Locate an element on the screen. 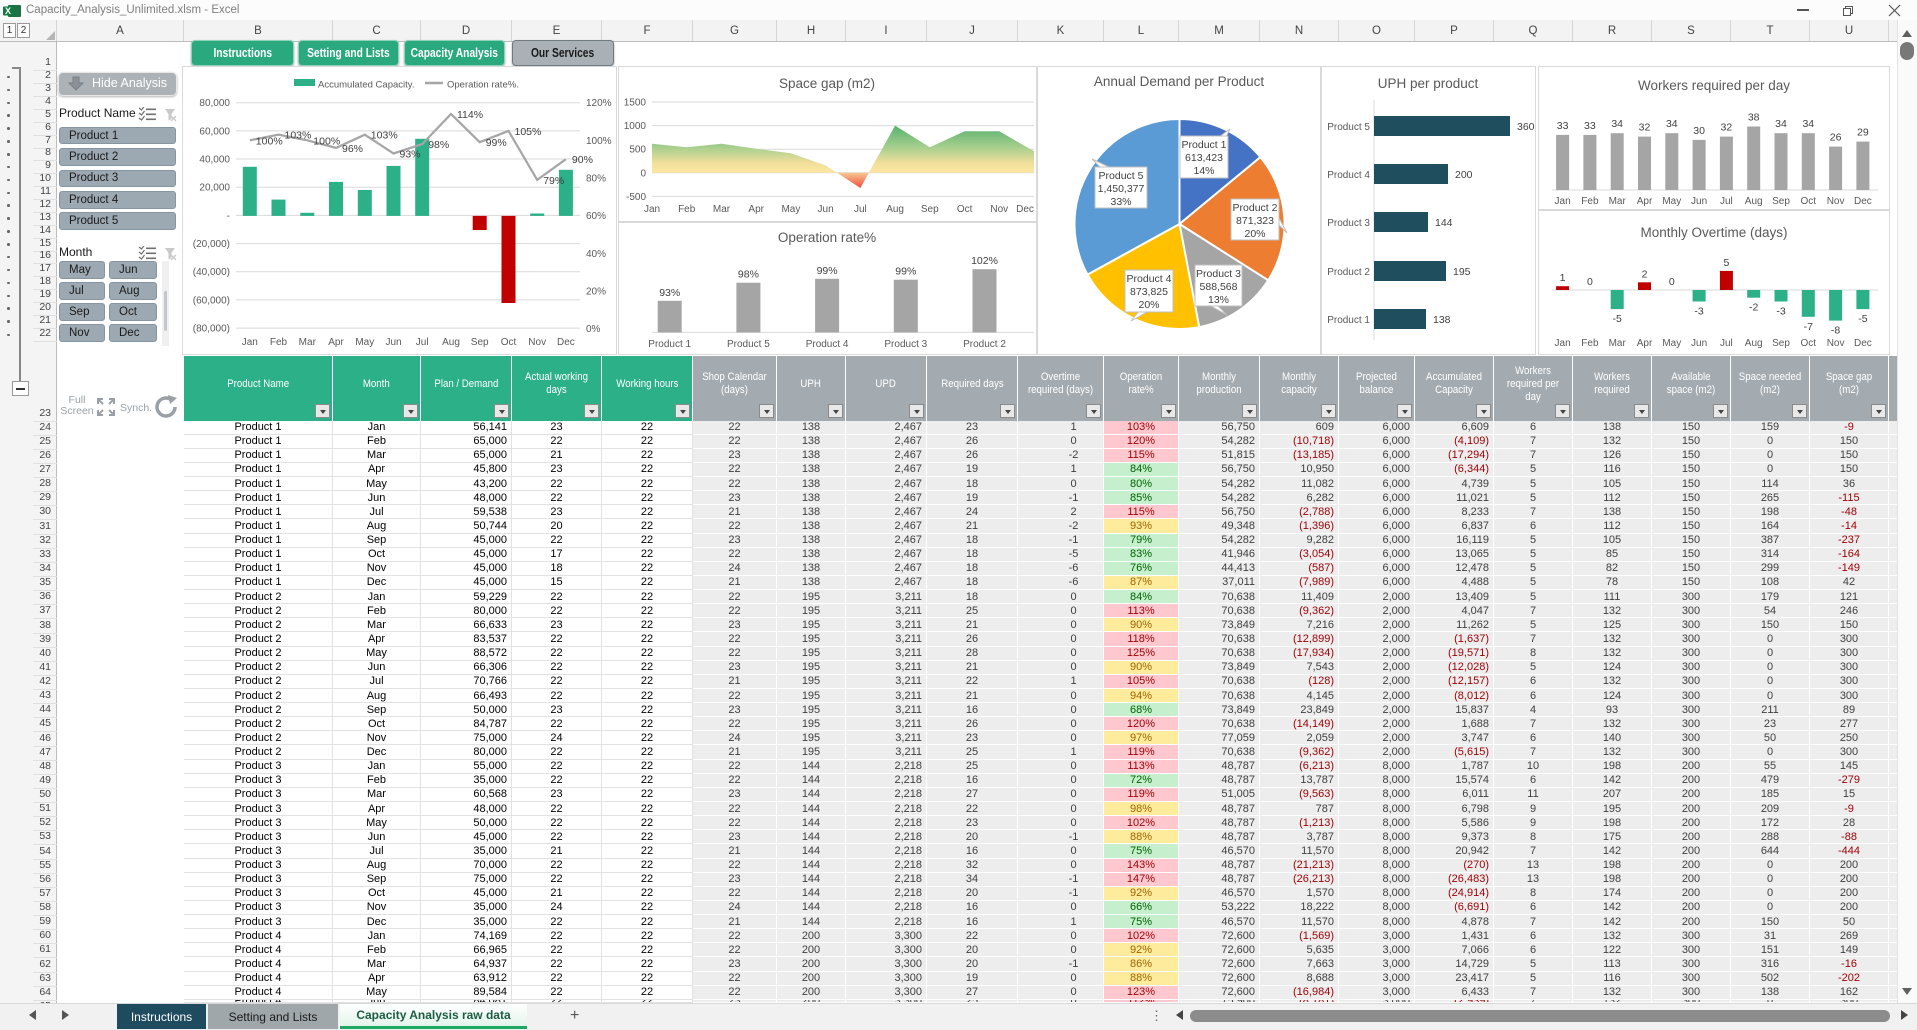 The width and height of the screenshot is (1917, 1030). svg-text: 93% is located at coordinates (410, 155).